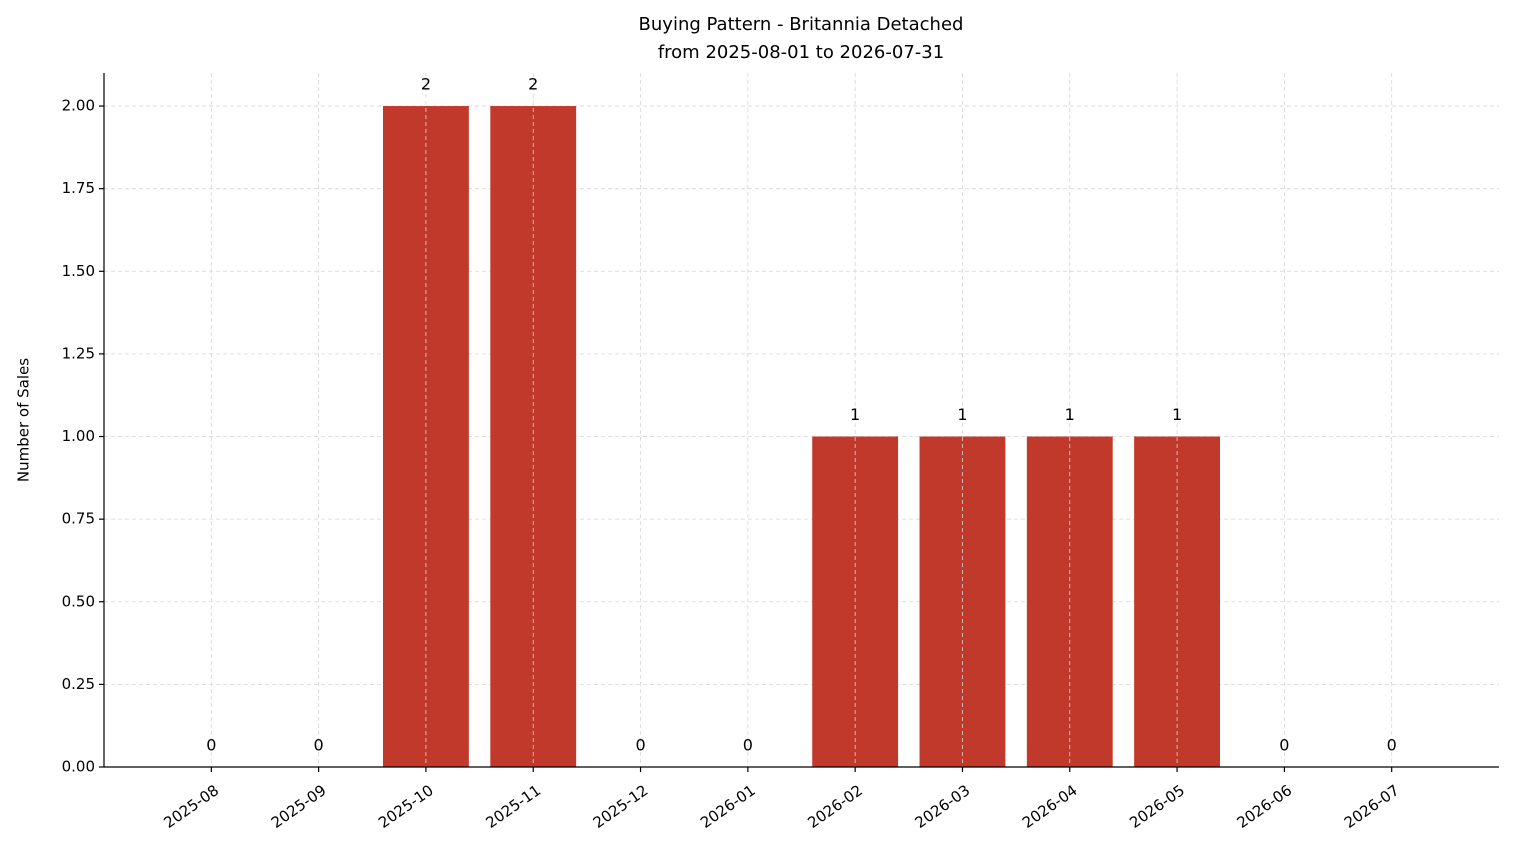 This screenshot has width=1514, height=863. Describe the element at coordinates (78, 684) in the screenshot. I see `y-tick-label: 0.25` at that location.